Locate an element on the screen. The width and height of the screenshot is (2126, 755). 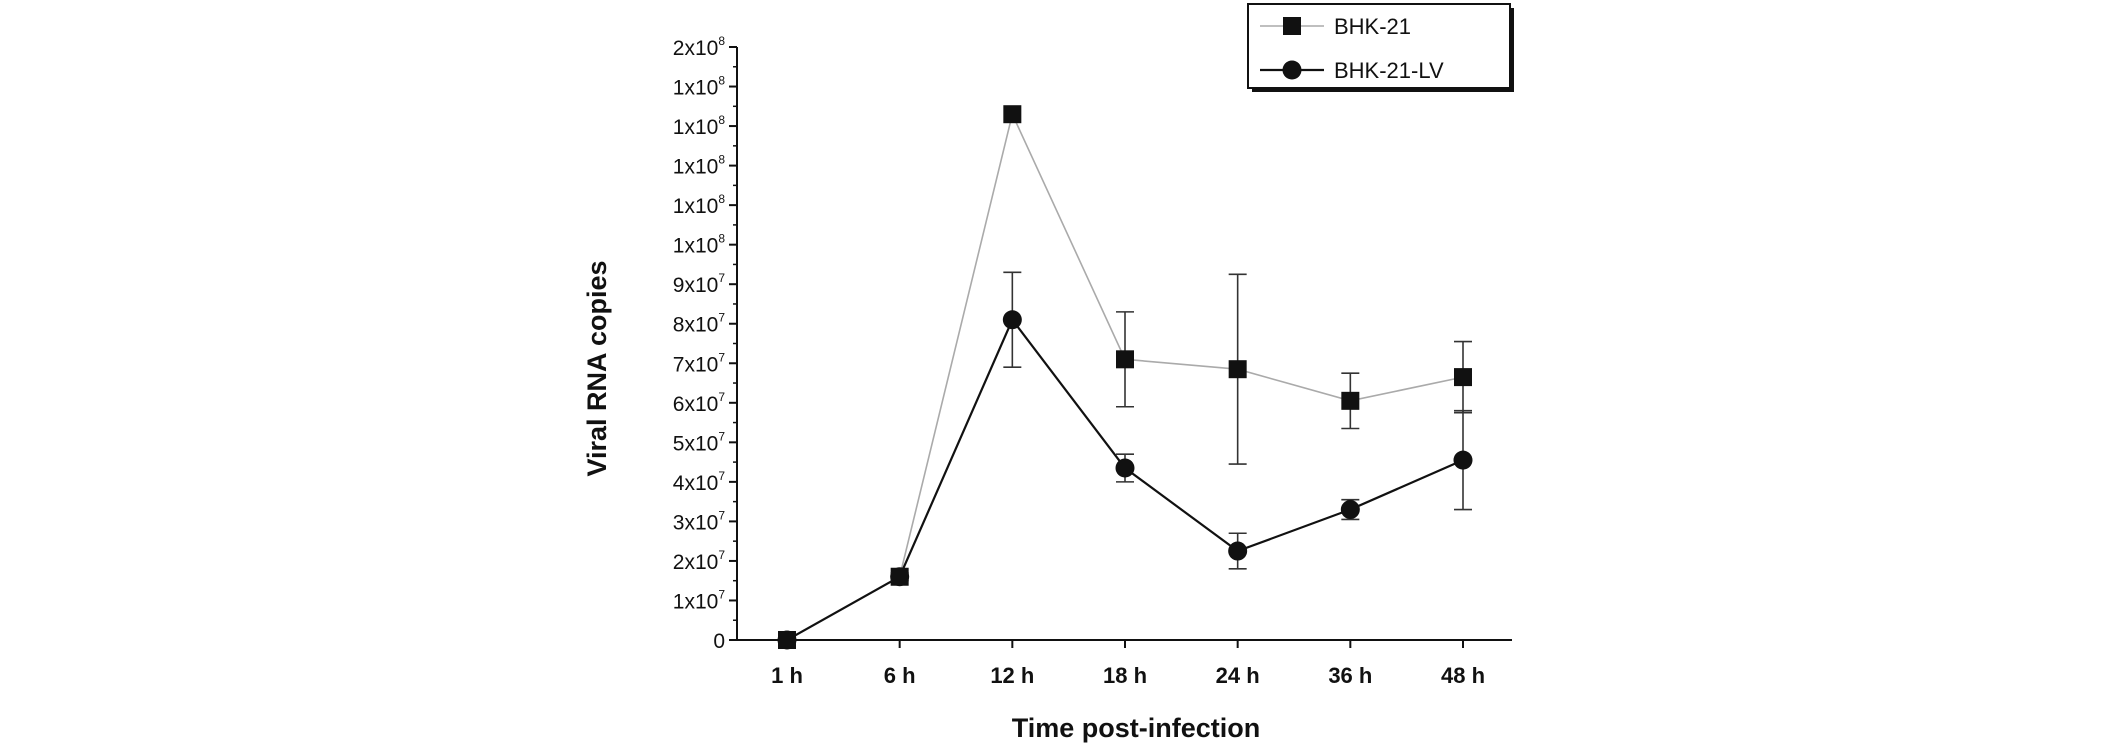
x-tick-label: 18 h is located at coordinates (1125, 675).